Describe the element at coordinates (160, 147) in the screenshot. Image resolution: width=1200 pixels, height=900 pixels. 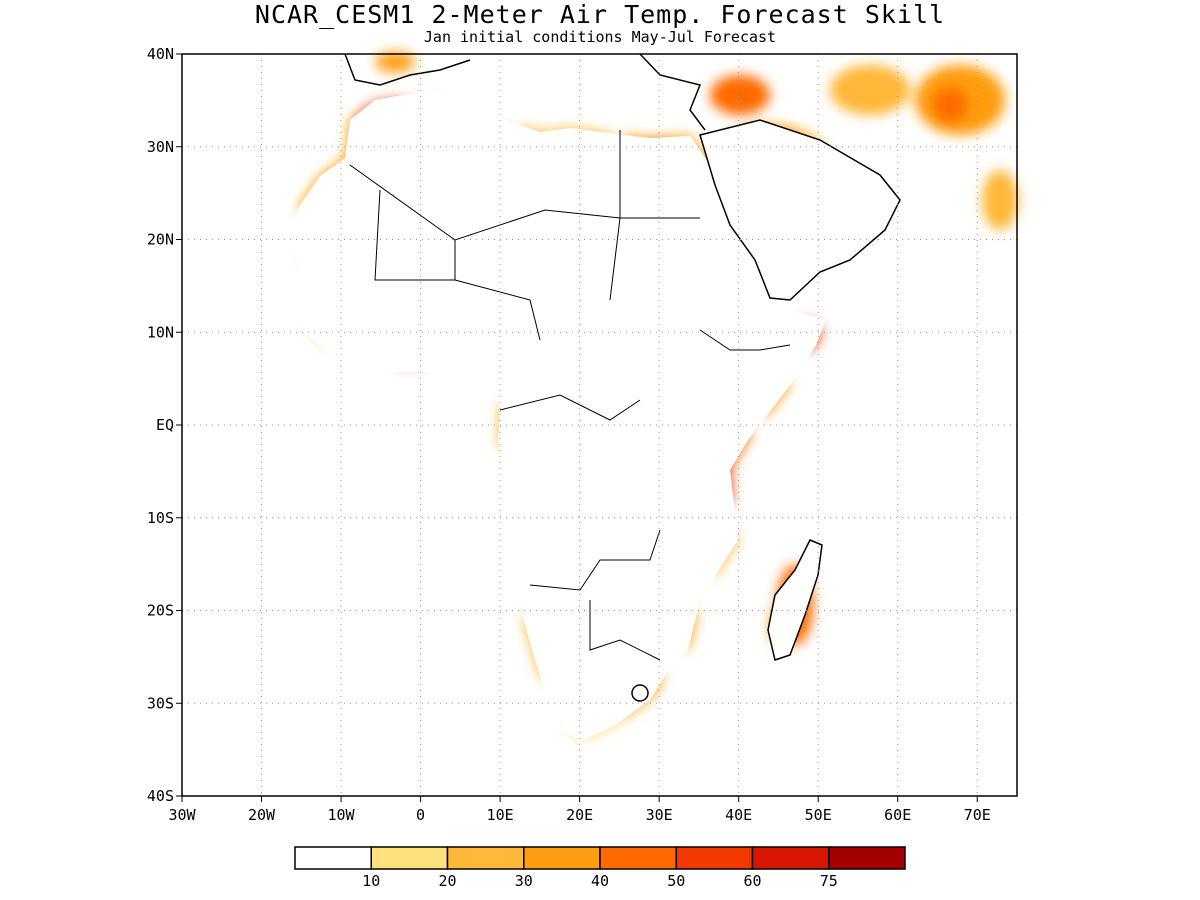
I see `lat-tick-label: 30N` at that location.